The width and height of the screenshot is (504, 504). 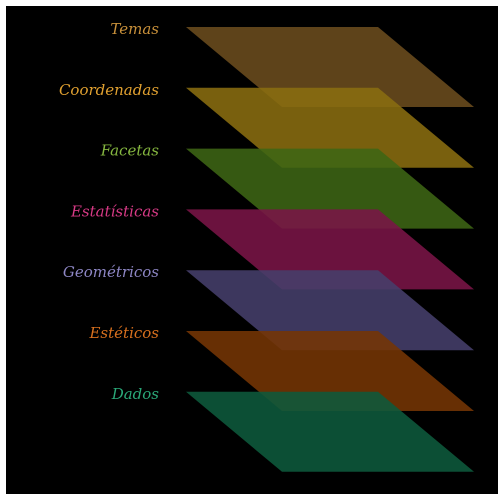 I want to click on layer-plane-geometricos, so click(x=330, y=310).